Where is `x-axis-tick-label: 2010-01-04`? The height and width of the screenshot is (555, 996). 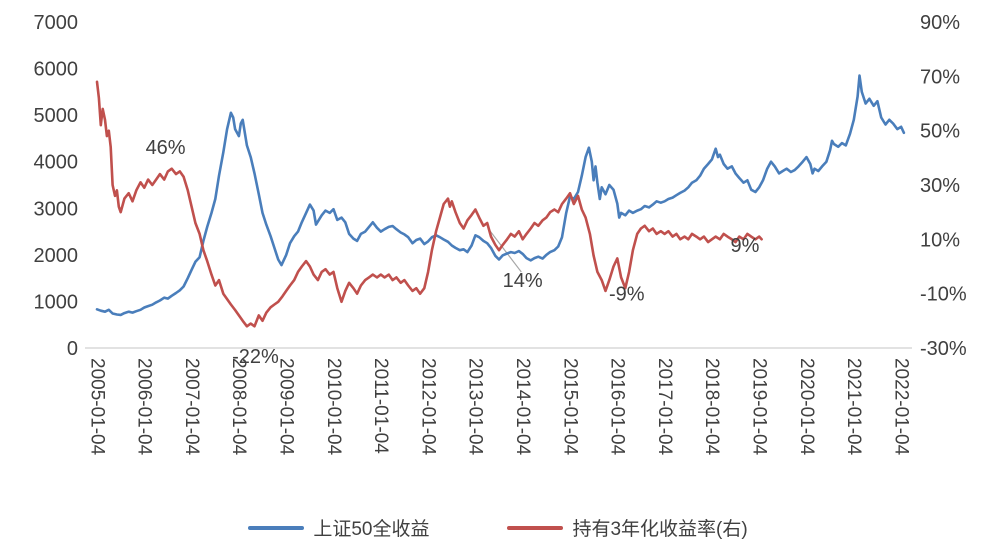 x-axis-tick-label: 2010-01-04 is located at coordinates (333, 407).